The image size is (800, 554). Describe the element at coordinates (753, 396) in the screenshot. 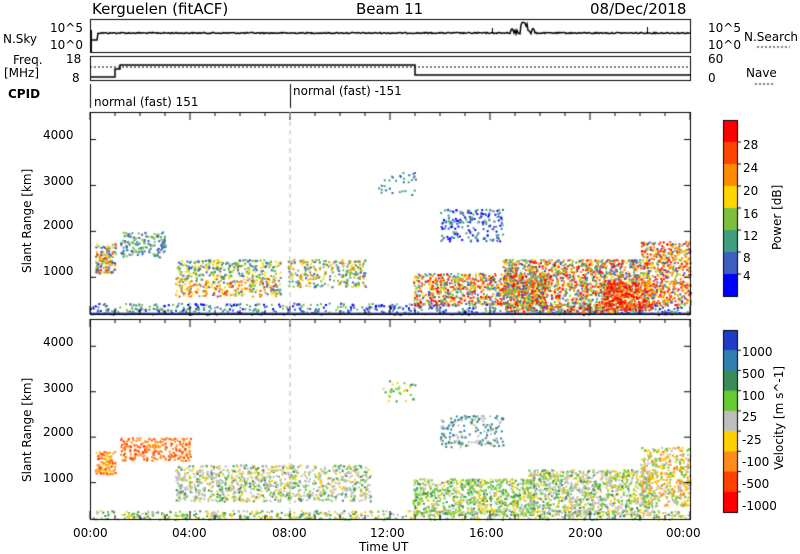

I see `vel-tick-100: 100` at that location.